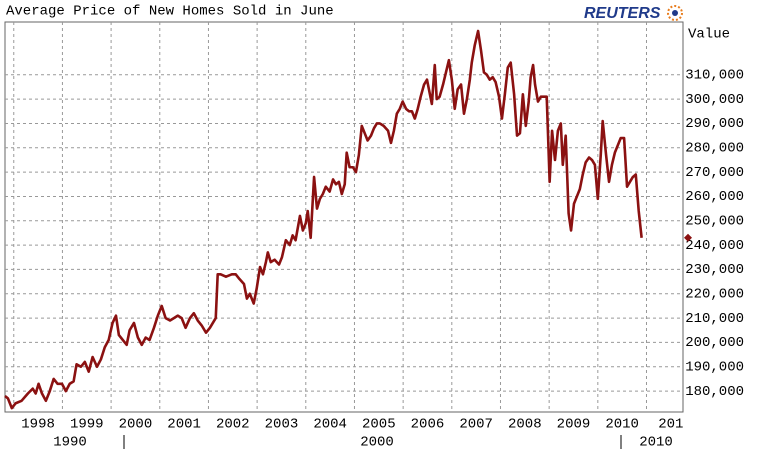  Describe the element at coordinates (428, 425) in the screenshot. I see `x-tick-label: 2006` at that location.